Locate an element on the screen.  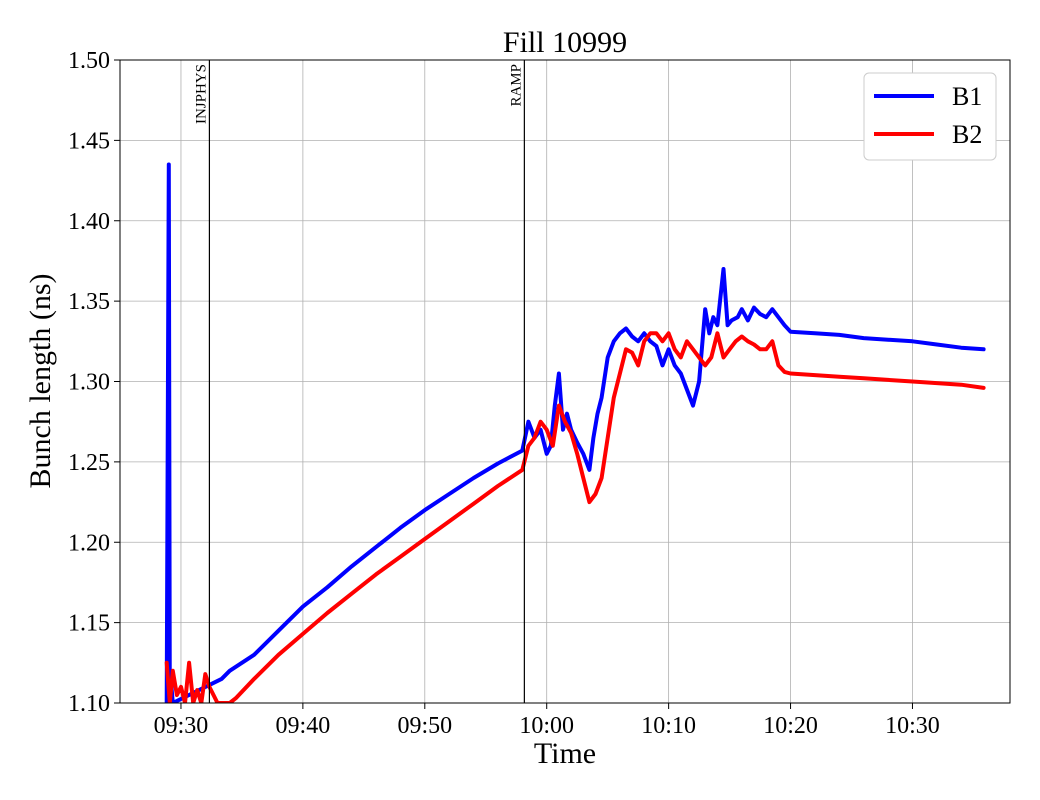
y-tick-label: 1.35 is located at coordinates (89, 302).